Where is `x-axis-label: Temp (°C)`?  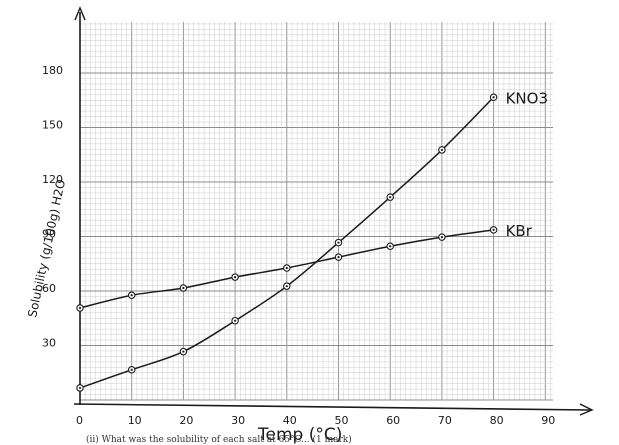 x-axis-label: Temp (°C) is located at coordinates (299, 435).